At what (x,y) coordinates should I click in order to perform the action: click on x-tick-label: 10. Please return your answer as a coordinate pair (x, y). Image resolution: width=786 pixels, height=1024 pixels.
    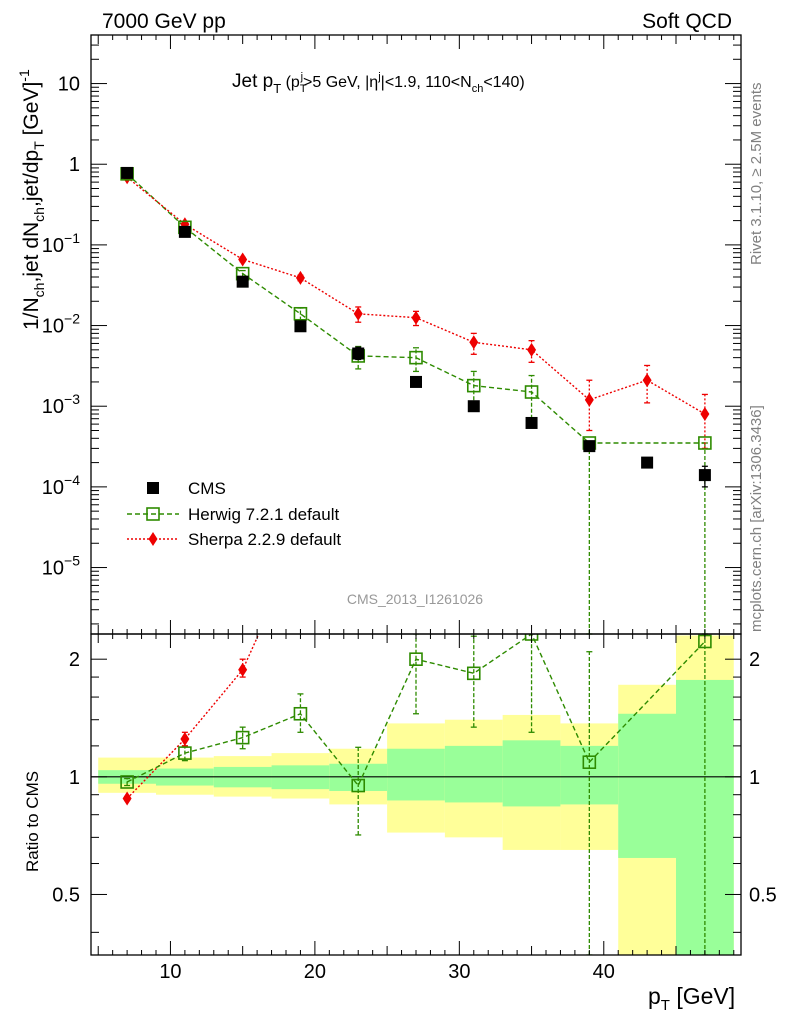
    Looking at the image, I should click on (170, 972).